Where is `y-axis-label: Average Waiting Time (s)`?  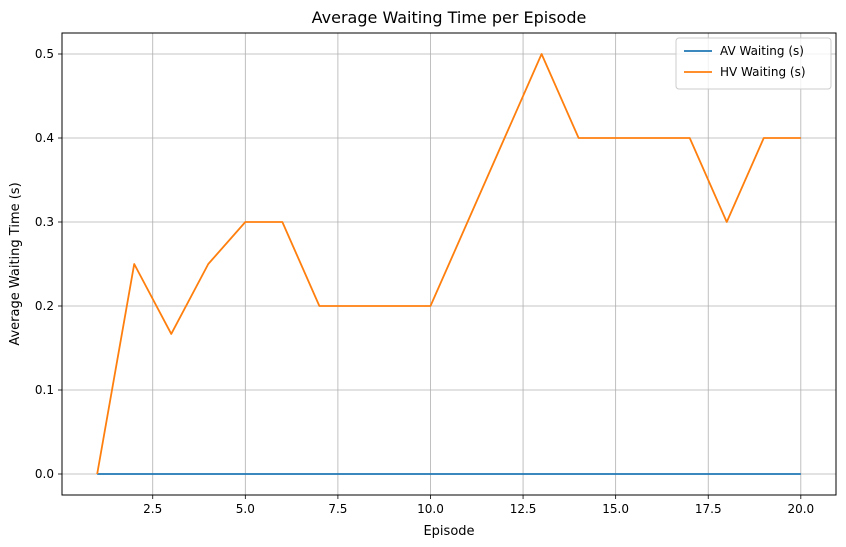 y-axis-label: Average Waiting Time (s) is located at coordinates (15, 263).